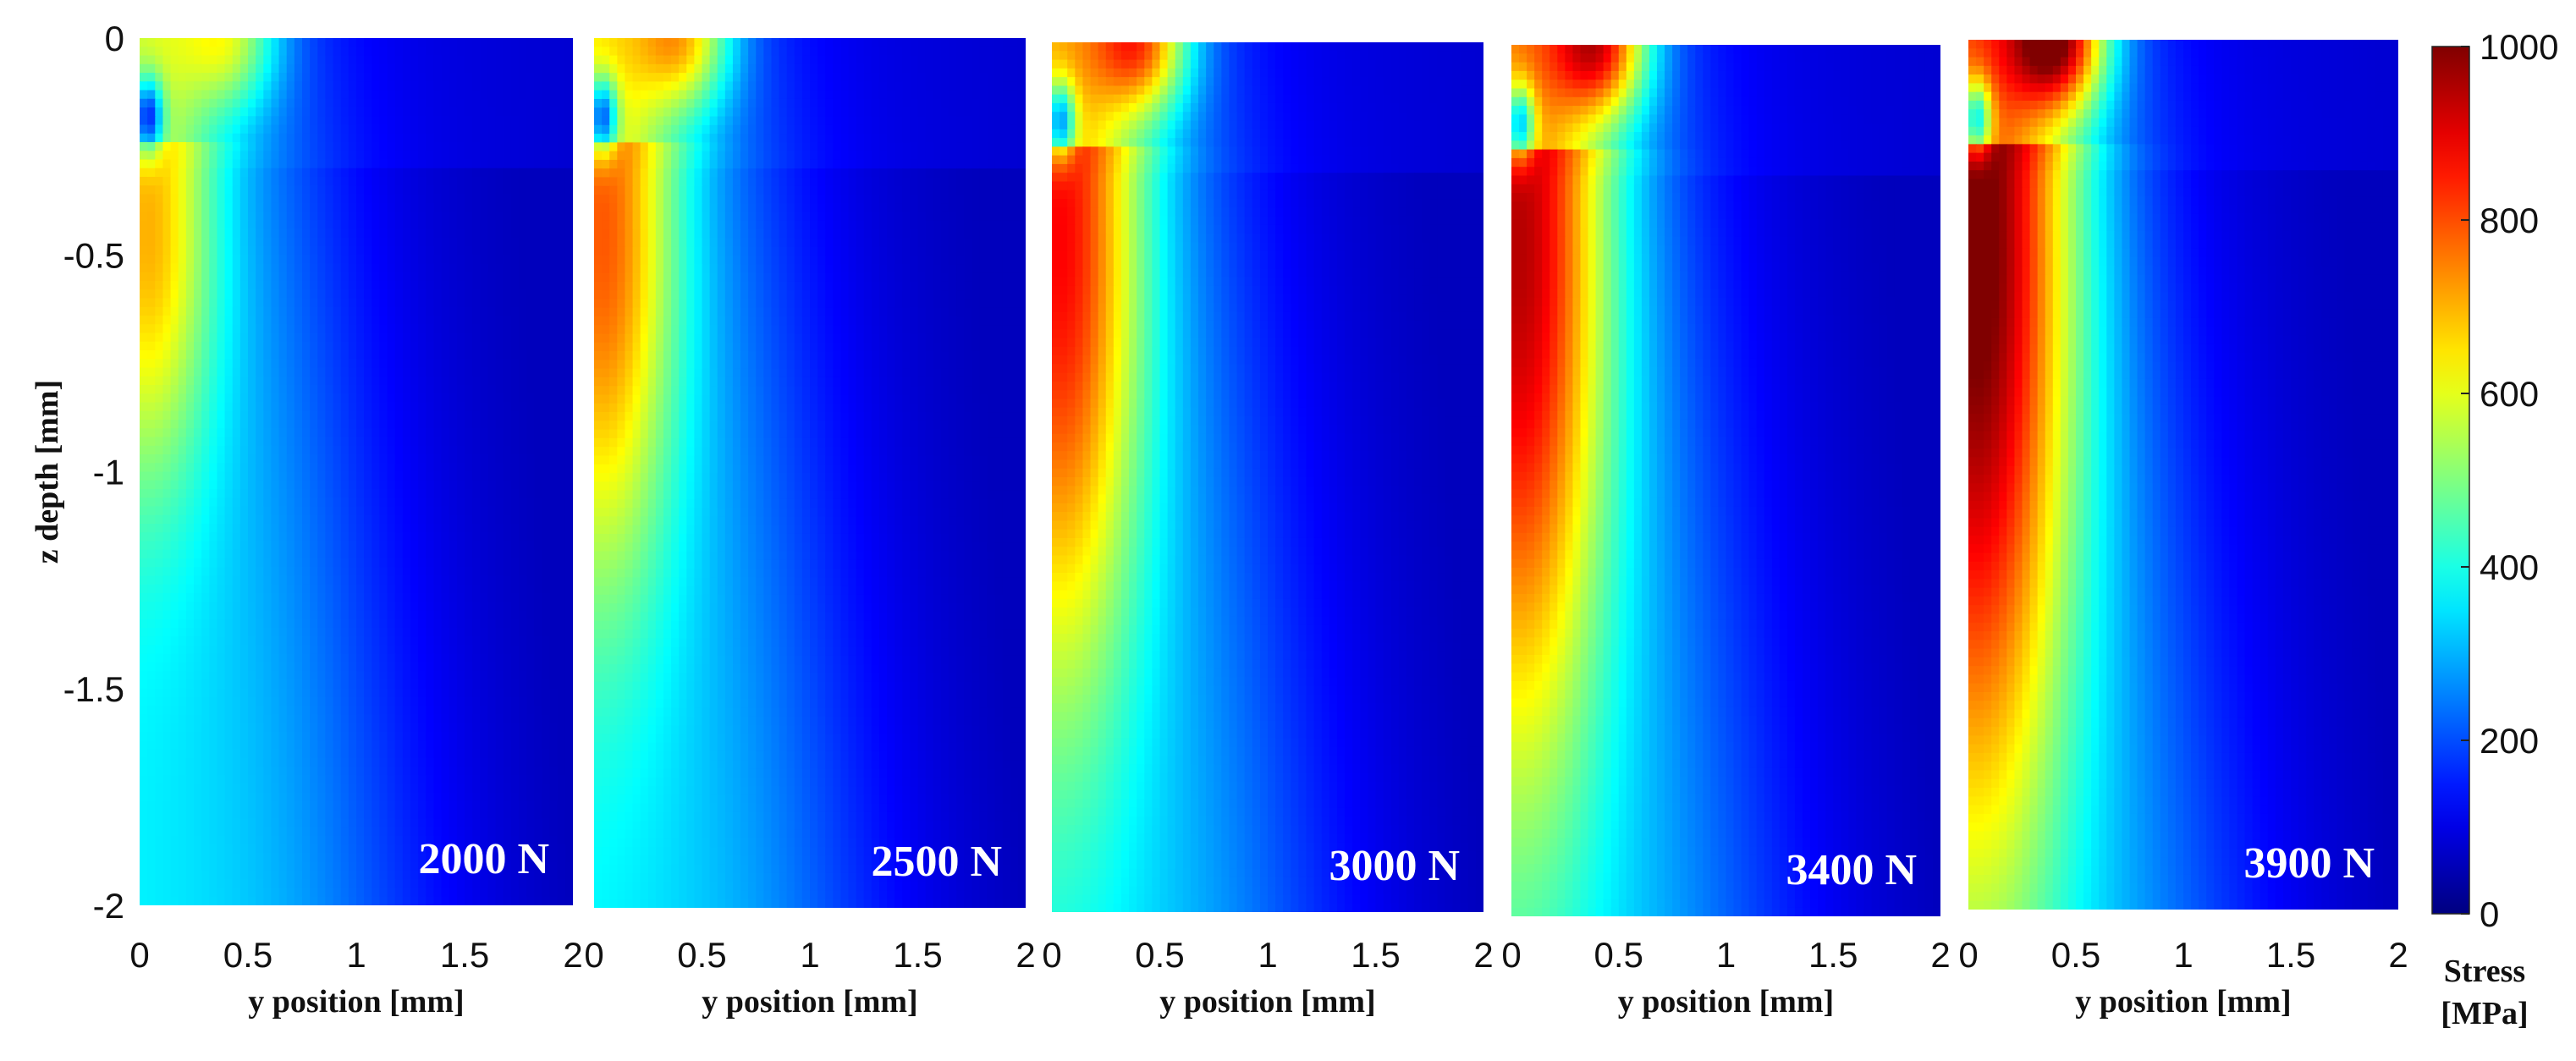  What do you see at coordinates (93, 689) in the screenshot?
I see `y-tick-label: -1.5` at bounding box center [93, 689].